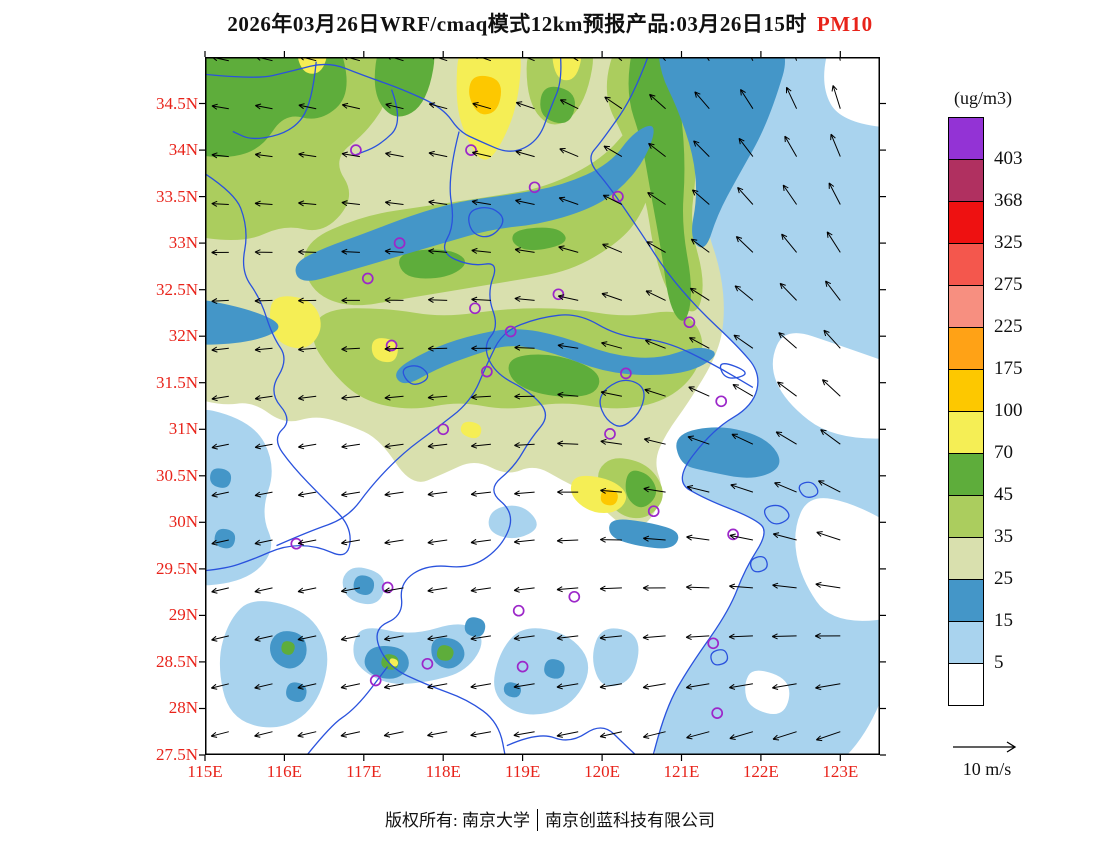 Image resolution: width=1100 pixels, height=850 pixels. I want to click on y-axis-label: 28N, so click(183, 708).